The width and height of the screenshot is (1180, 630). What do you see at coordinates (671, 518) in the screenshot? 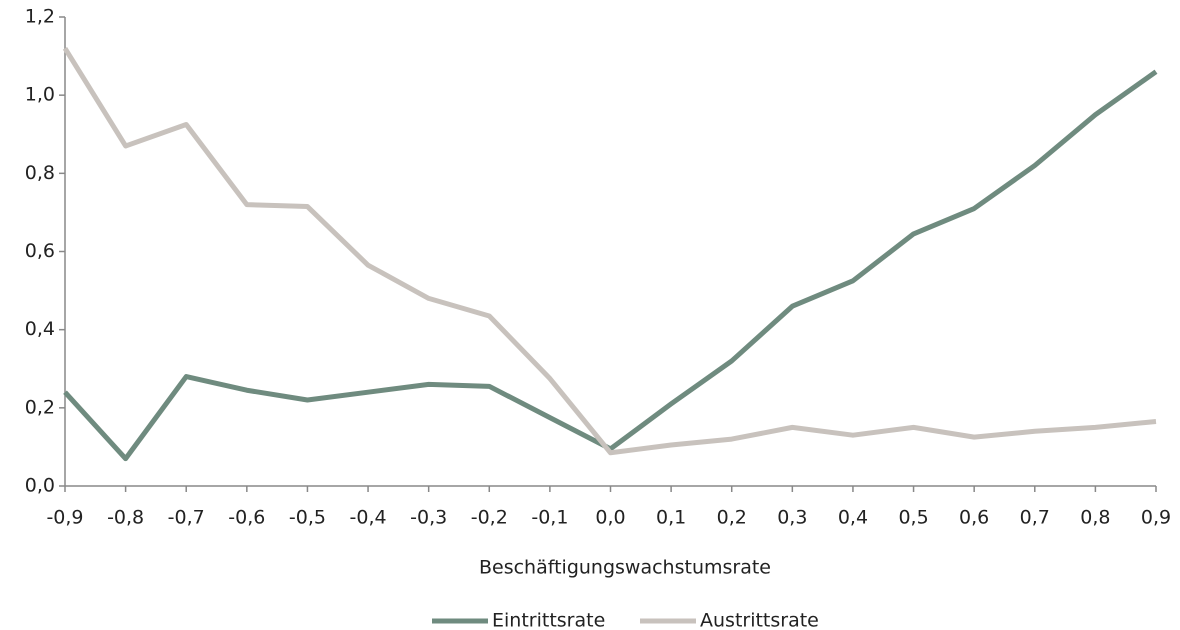
I see `x-tick-label: 0,1` at bounding box center [671, 518].